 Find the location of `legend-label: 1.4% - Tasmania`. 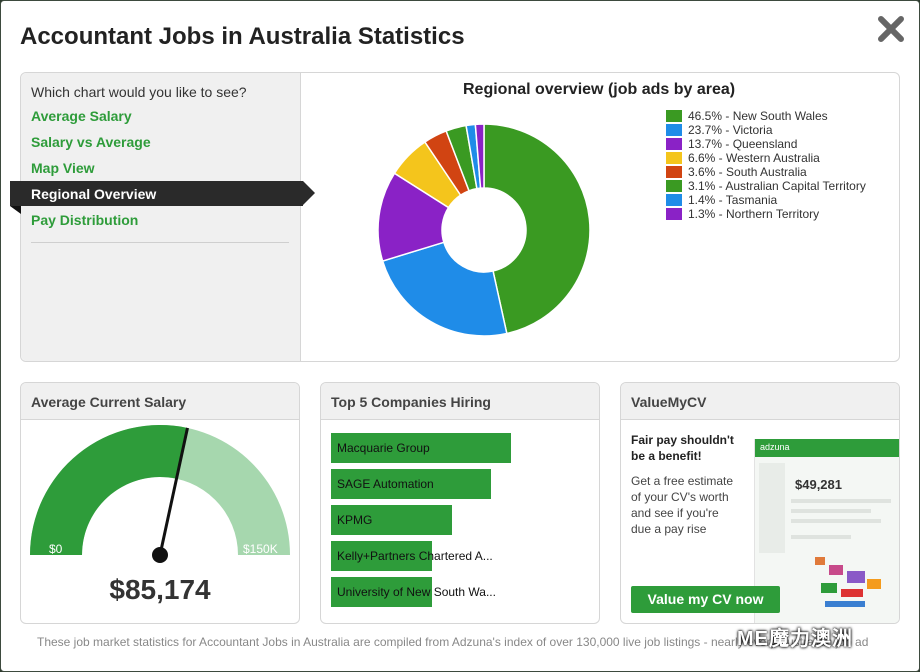

legend-label: 1.4% - Tasmania is located at coordinates (733, 200).